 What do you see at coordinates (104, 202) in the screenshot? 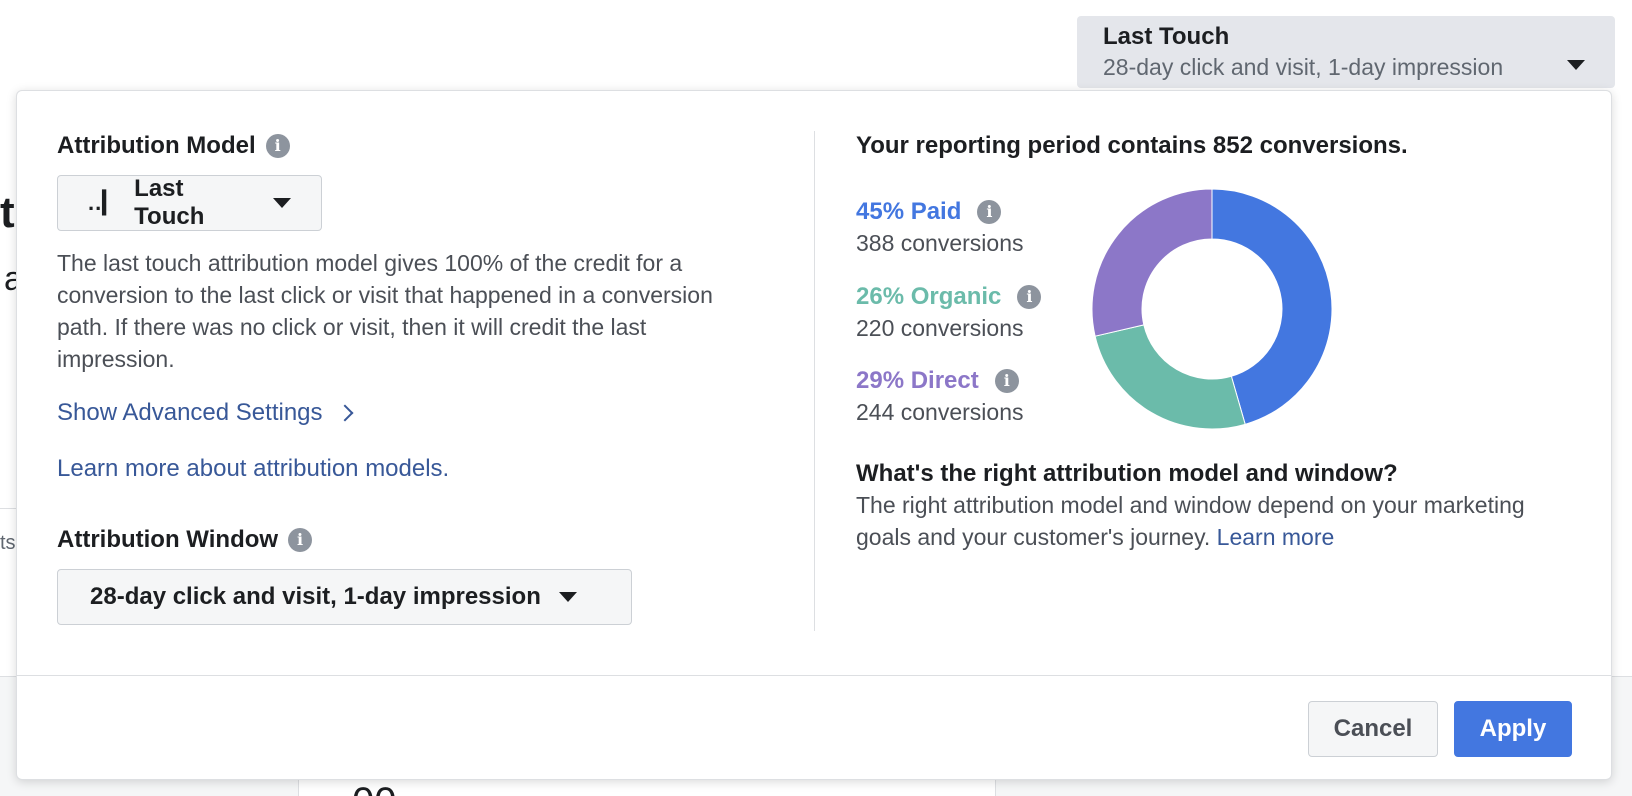
I see `last-touch-model-icon: ..▎` at bounding box center [104, 202].